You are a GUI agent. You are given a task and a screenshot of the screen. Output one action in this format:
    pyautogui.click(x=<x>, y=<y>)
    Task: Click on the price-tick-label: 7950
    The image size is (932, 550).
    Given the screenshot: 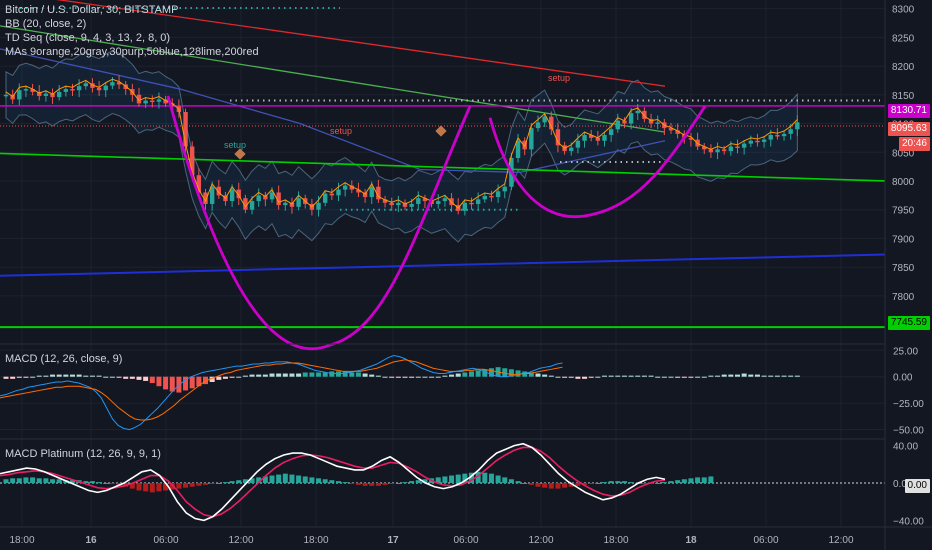 What is the action you would take?
    pyautogui.click(x=903, y=211)
    